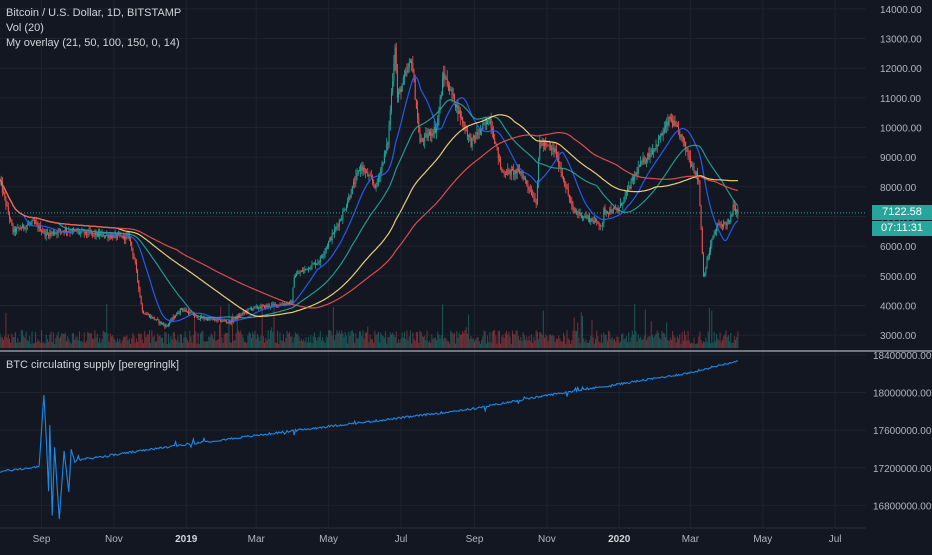 Image resolution: width=932 pixels, height=555 pixels. I want to click on time-tick-label: May, so click(762, 539).